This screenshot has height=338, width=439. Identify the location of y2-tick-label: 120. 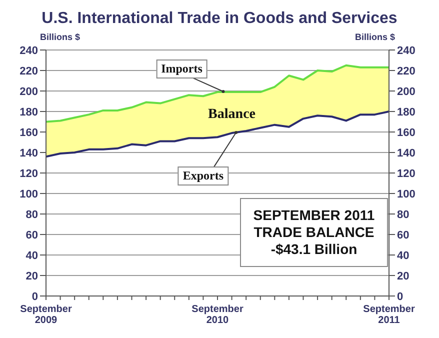
(406, 174).